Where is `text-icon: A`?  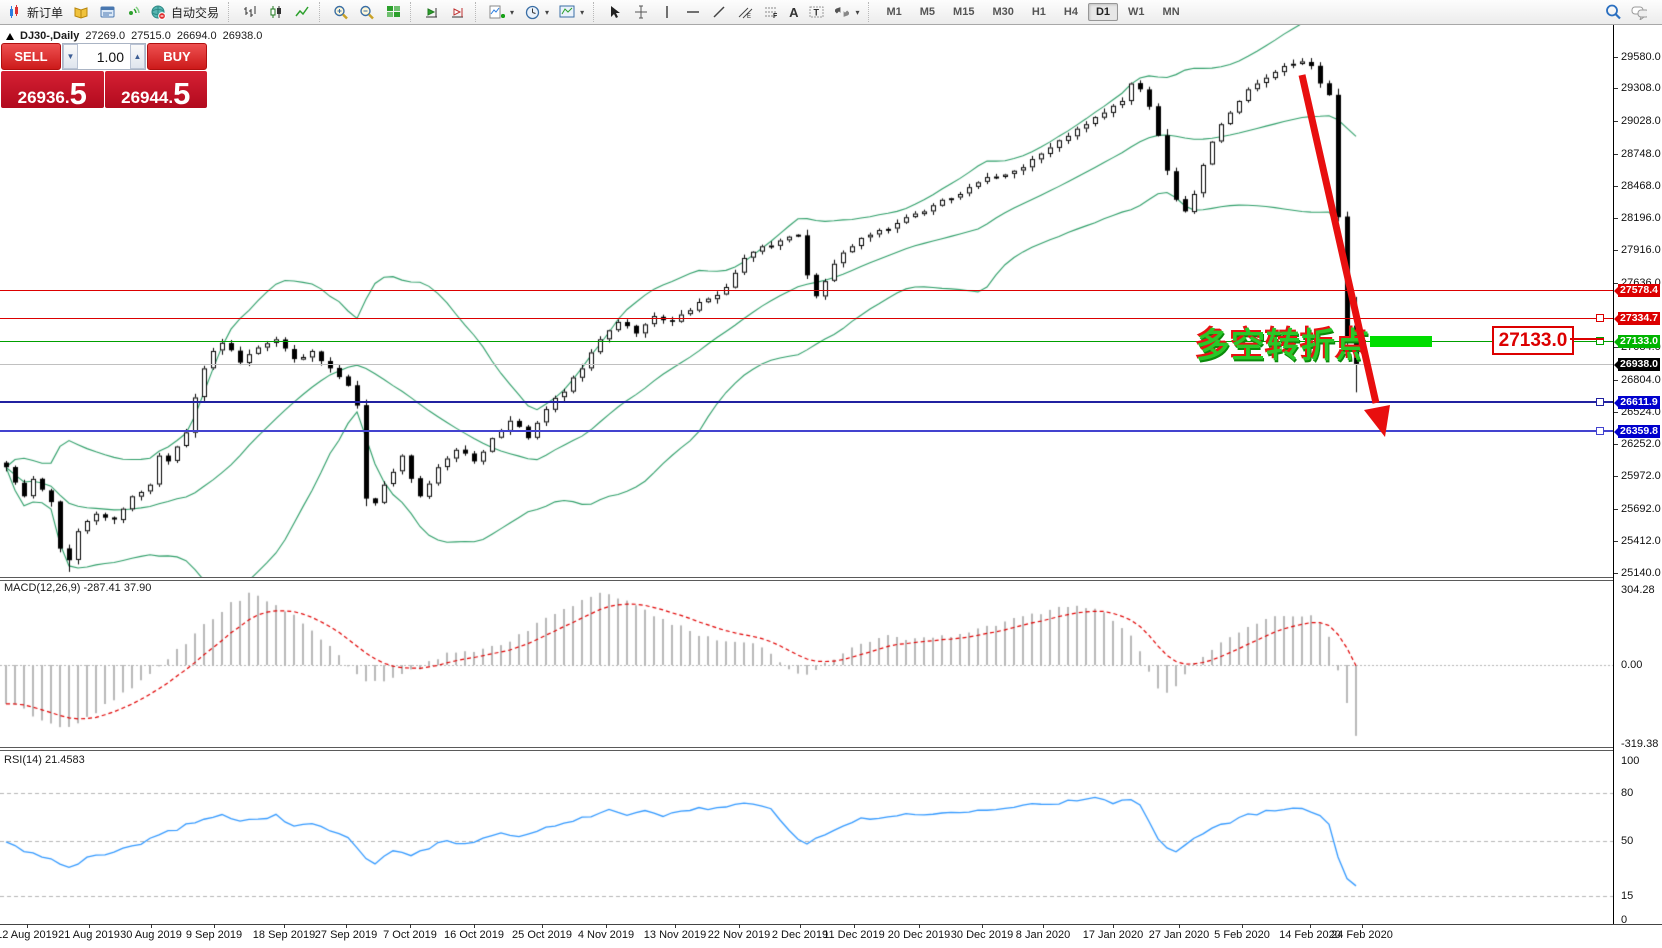
text-icon: A is located at coordinates (794, 12).